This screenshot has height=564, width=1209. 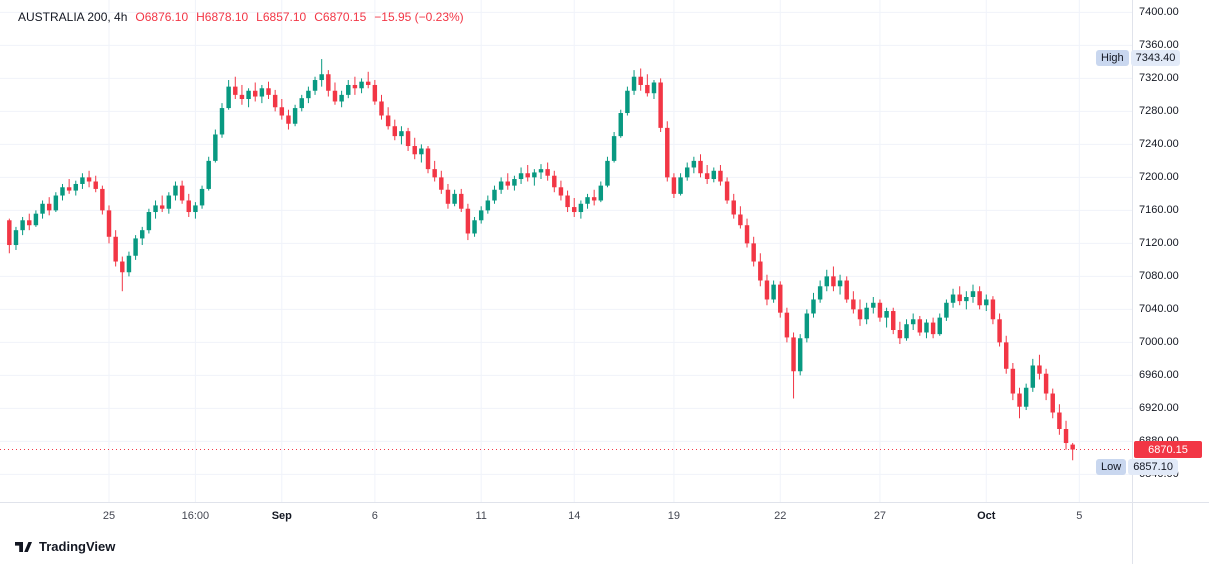 I want to click on price-axis-label: 7080.00, so click(x=1159, y=276).